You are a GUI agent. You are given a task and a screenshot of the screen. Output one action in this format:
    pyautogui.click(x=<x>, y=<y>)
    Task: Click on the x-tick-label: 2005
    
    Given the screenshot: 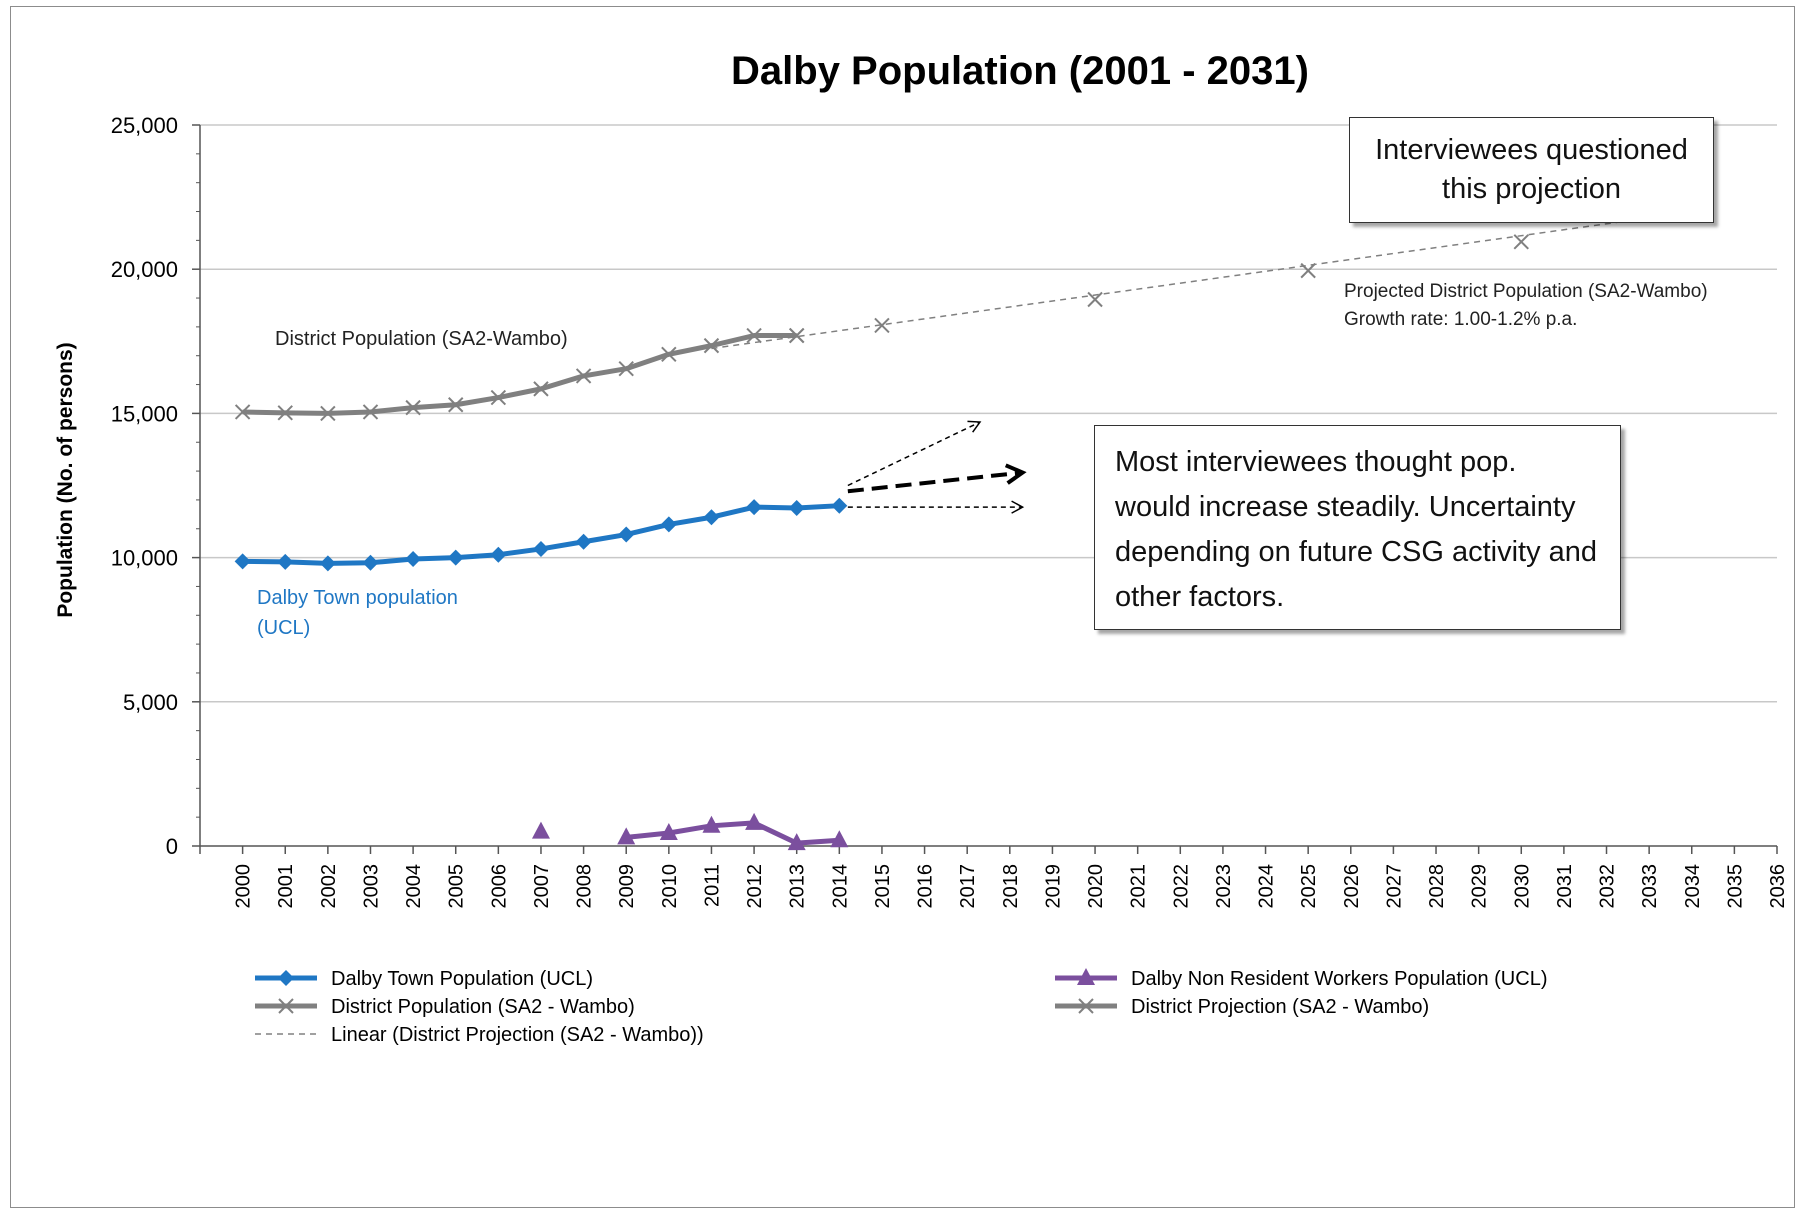 What is the action you would take?
    pyautogui.click(x=457, y=886)
    